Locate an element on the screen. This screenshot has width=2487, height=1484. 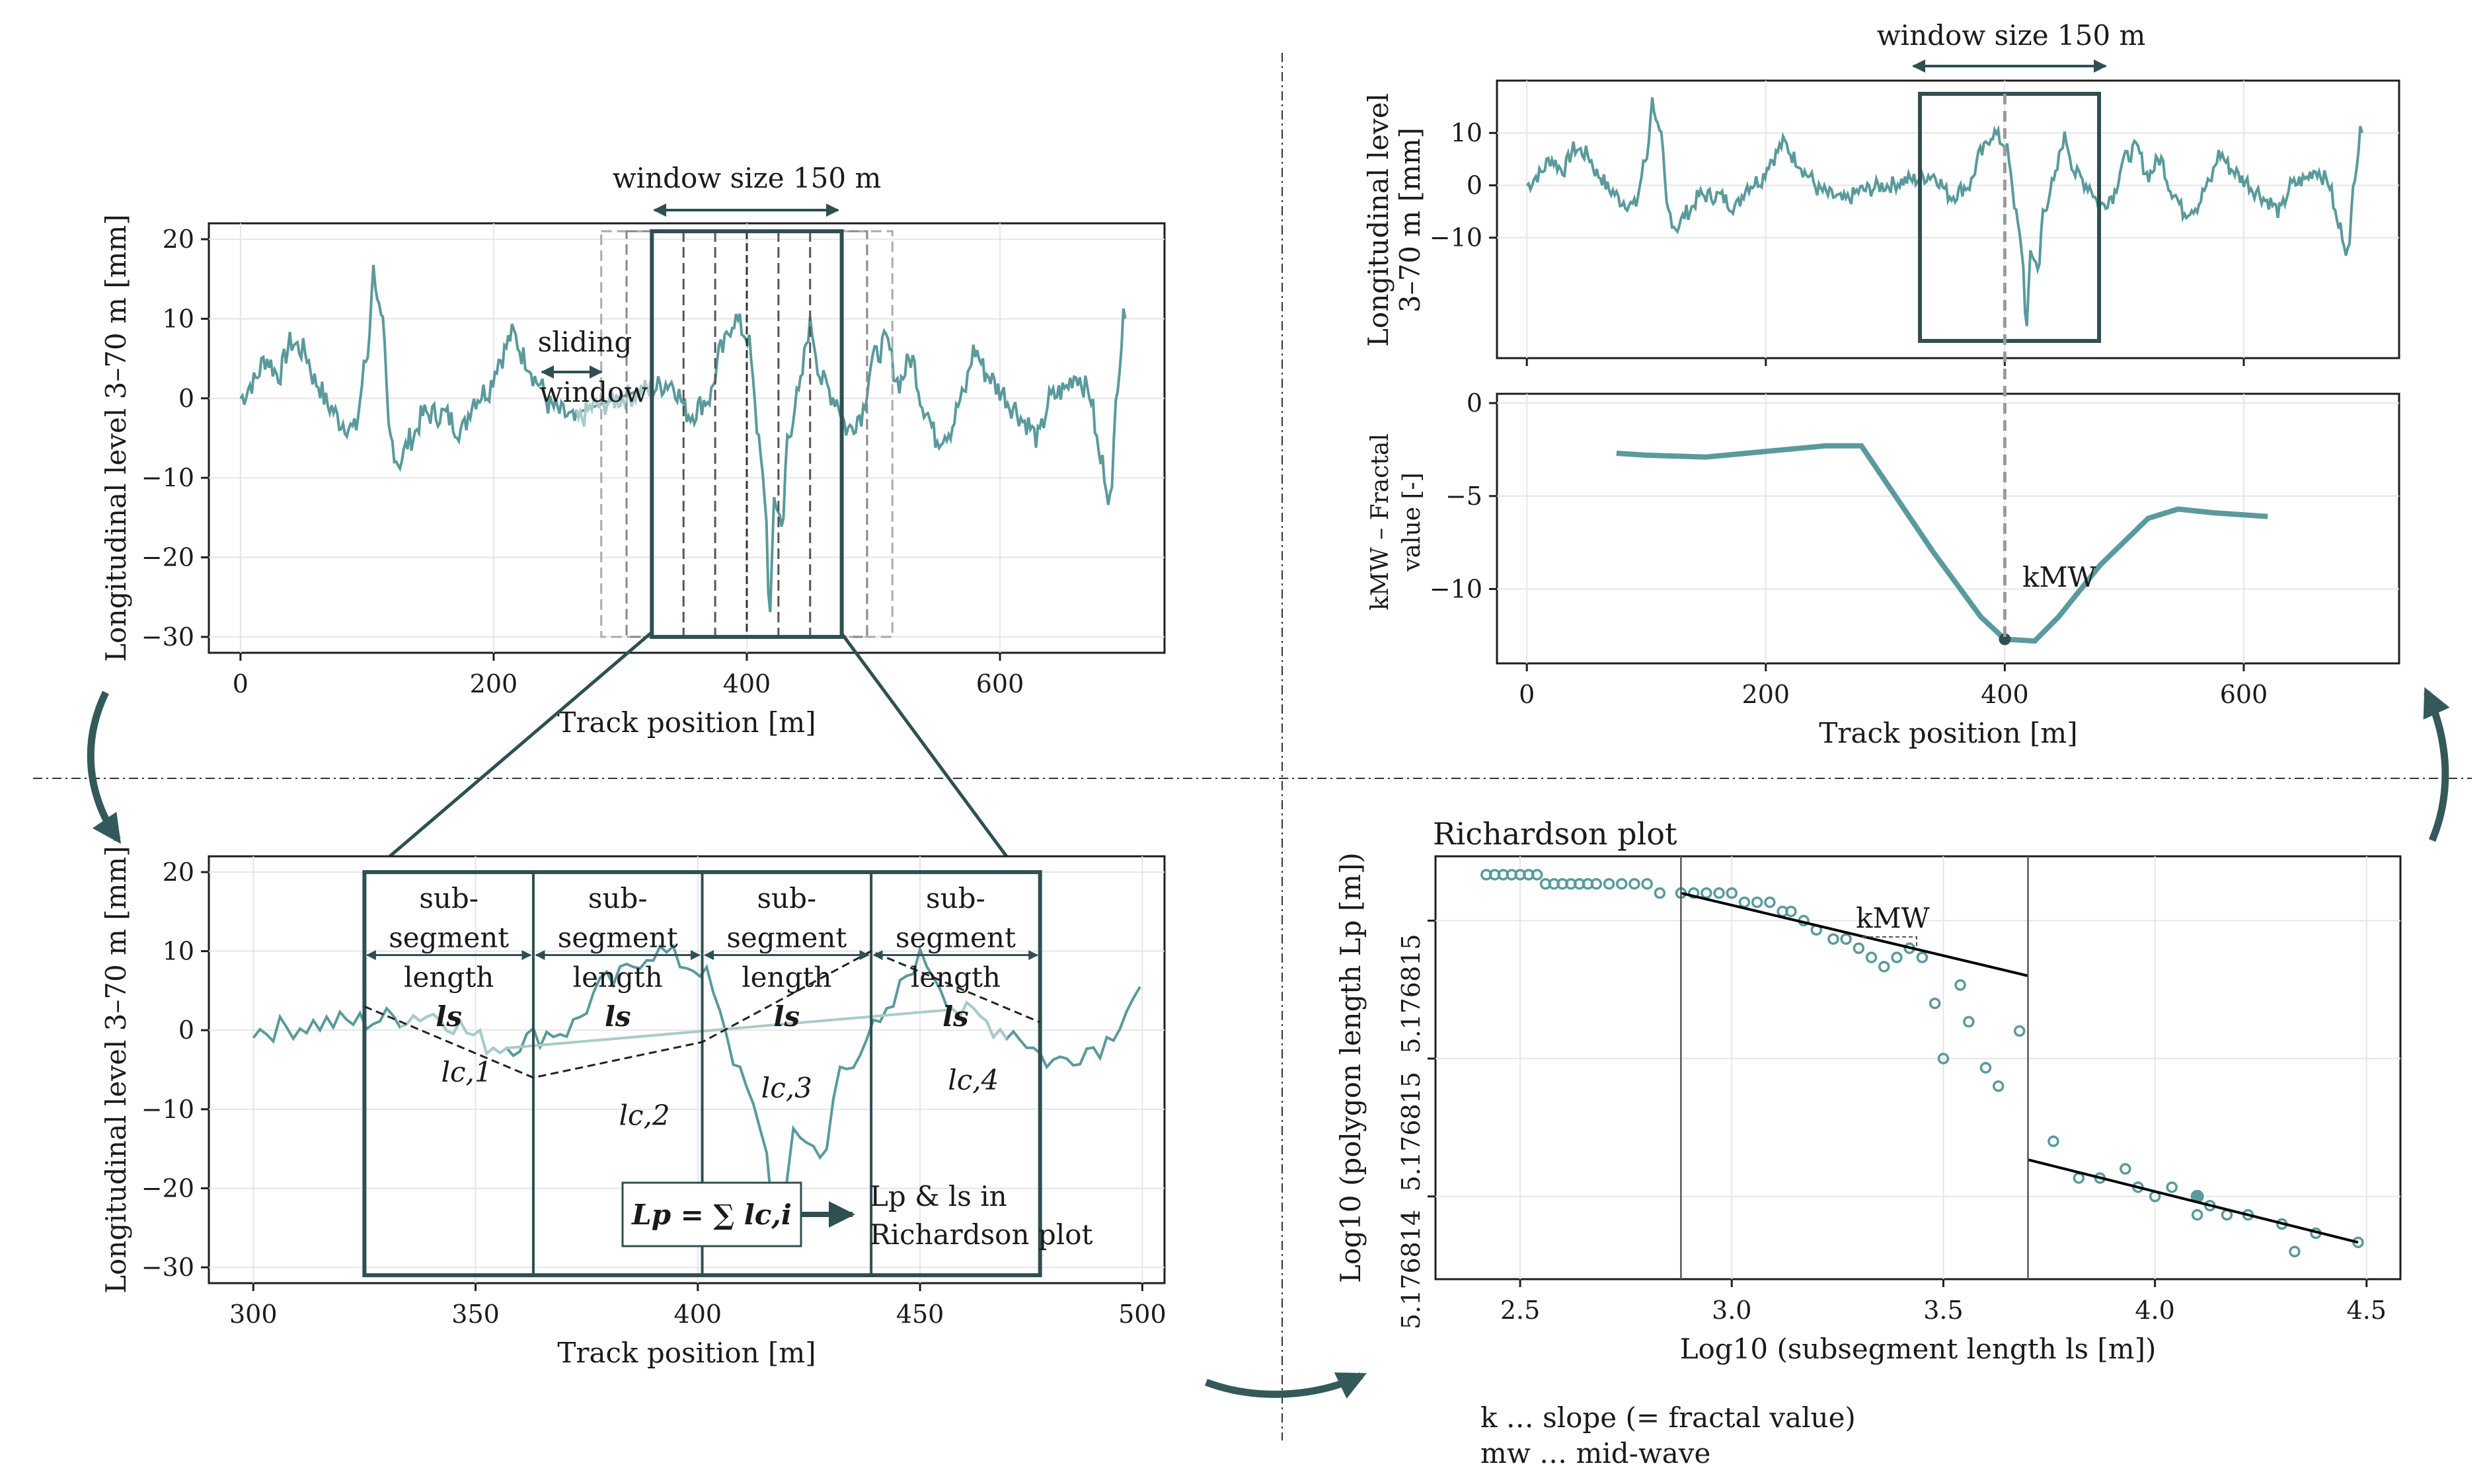
panel-a-ticks: 0 200 400 600 20 10 0 −10 −20 −30 is located at coordinates (582, 461).